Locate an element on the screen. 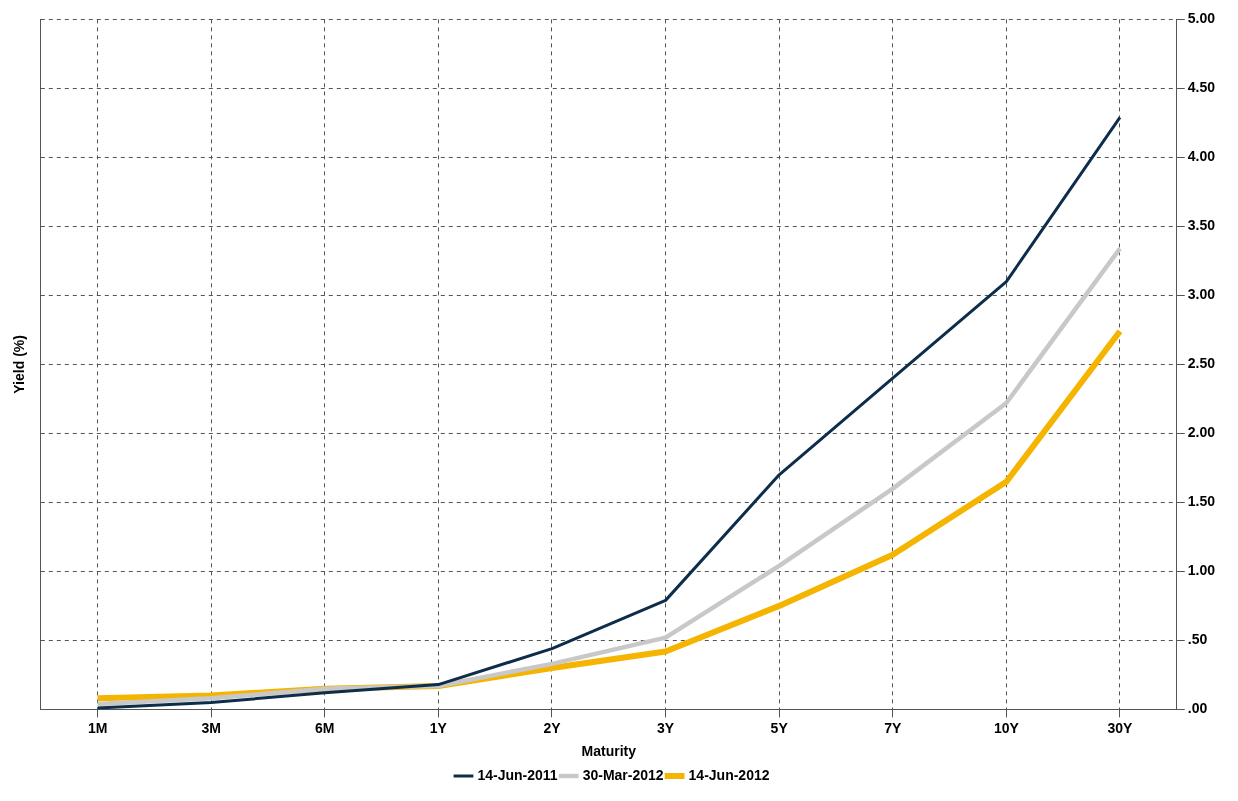  x-tick-label: 3M is located at coordinates (211, 727).